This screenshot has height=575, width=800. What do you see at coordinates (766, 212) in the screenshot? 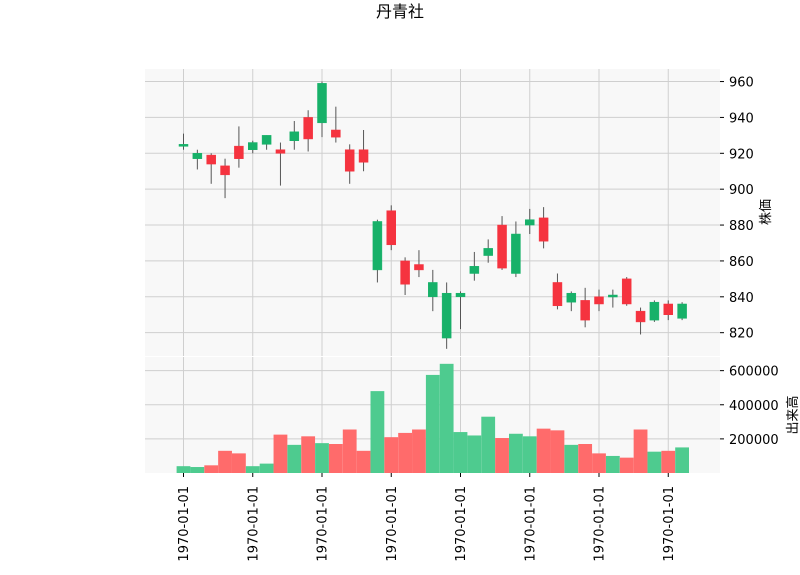
I see `price-axis-label: 株価` at bounding box center [766, 212].